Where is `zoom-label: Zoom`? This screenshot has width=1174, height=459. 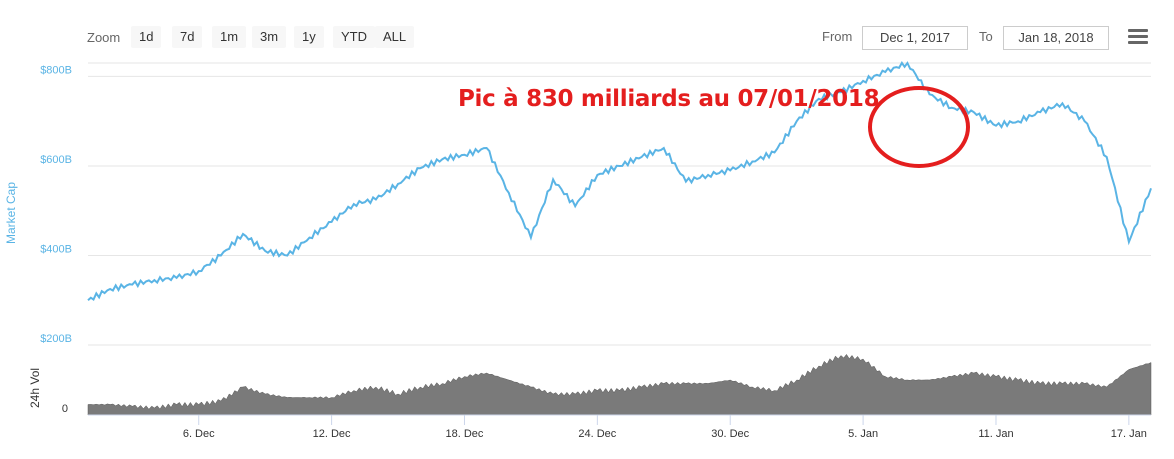
zoom-label: Zoom is located at coordinates (104, 37).